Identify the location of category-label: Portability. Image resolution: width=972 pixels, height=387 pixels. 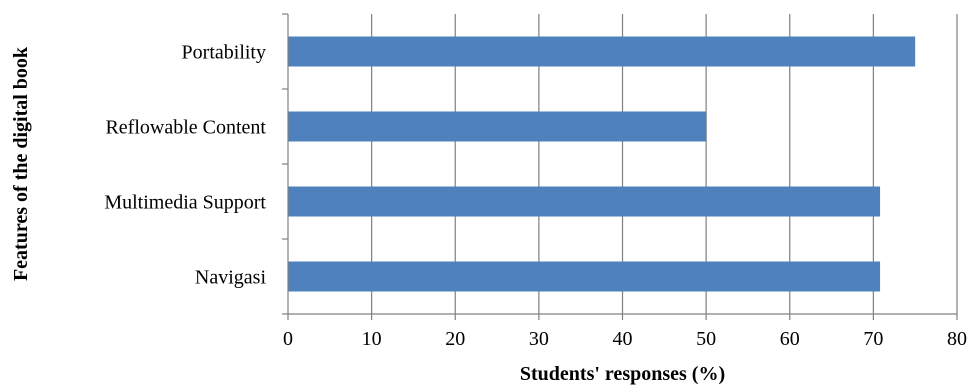
(224, 53).